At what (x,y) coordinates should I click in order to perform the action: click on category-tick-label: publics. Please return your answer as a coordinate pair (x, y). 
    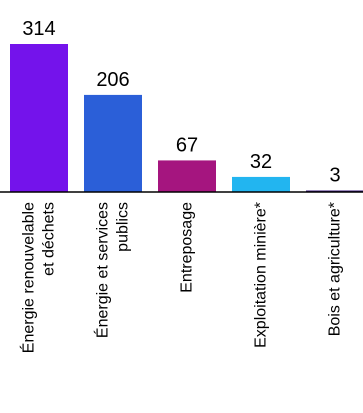
    Looking at the image, I should click on (123, 227).